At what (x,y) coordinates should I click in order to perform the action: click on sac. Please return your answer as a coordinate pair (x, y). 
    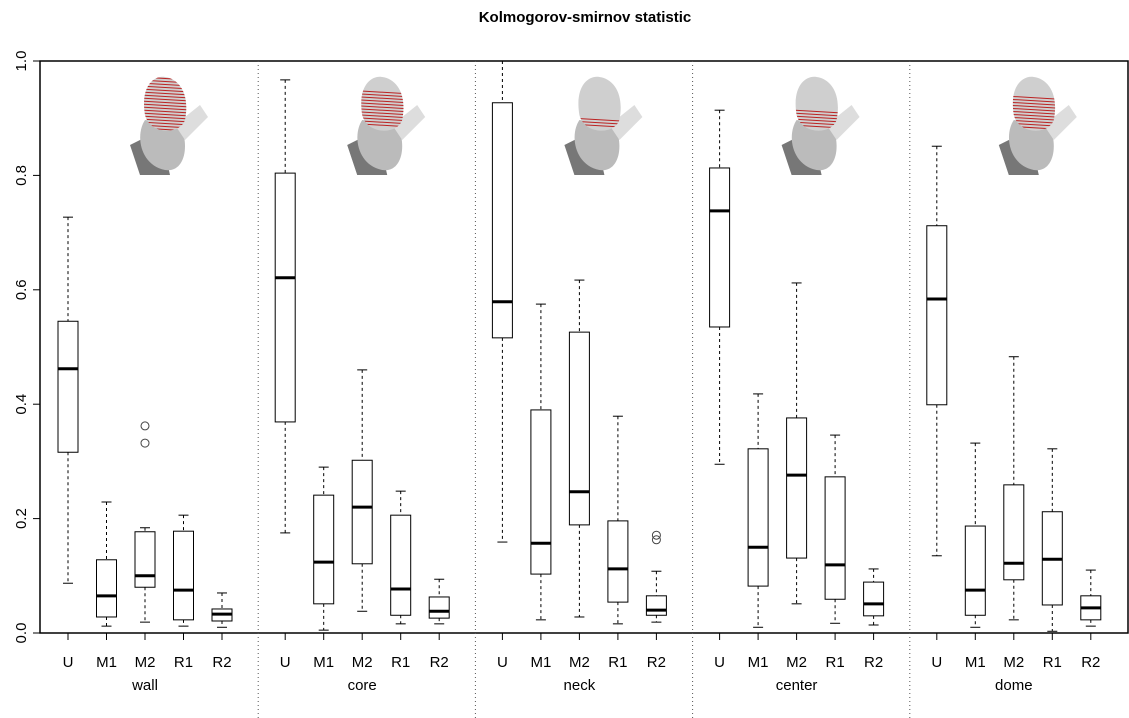
    Looking at the image, I should click on (599, 103).